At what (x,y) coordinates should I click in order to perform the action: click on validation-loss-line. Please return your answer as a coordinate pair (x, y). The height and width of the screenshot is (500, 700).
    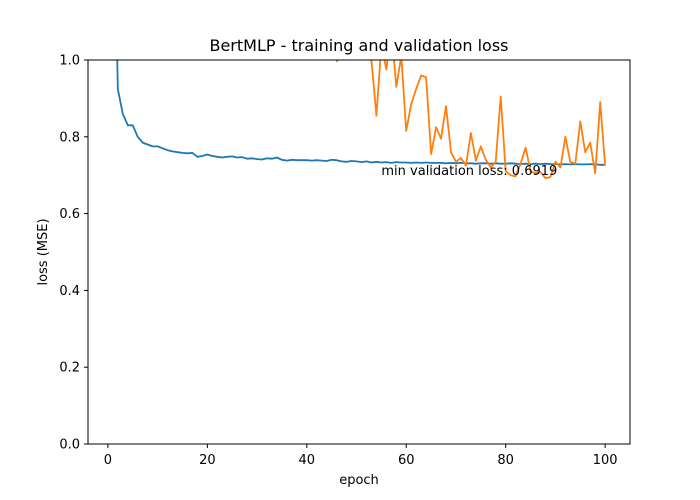
    Looking at the image, I should click on (470, 120).